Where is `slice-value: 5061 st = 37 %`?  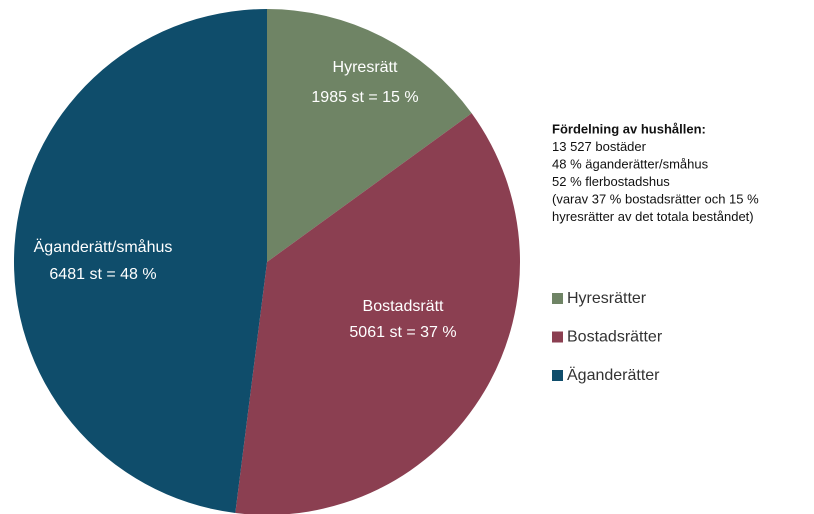
slice-value: 5061 st = 37 % is located at coordinates (402, 332).